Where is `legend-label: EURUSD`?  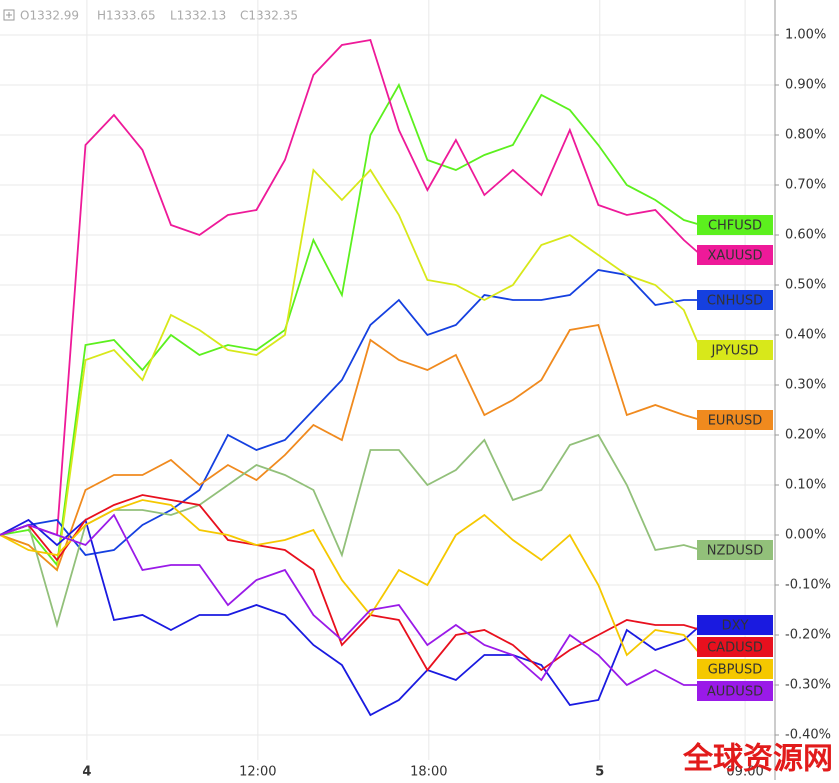 legend-label: EURUSD is located at coordinates (735, 421).